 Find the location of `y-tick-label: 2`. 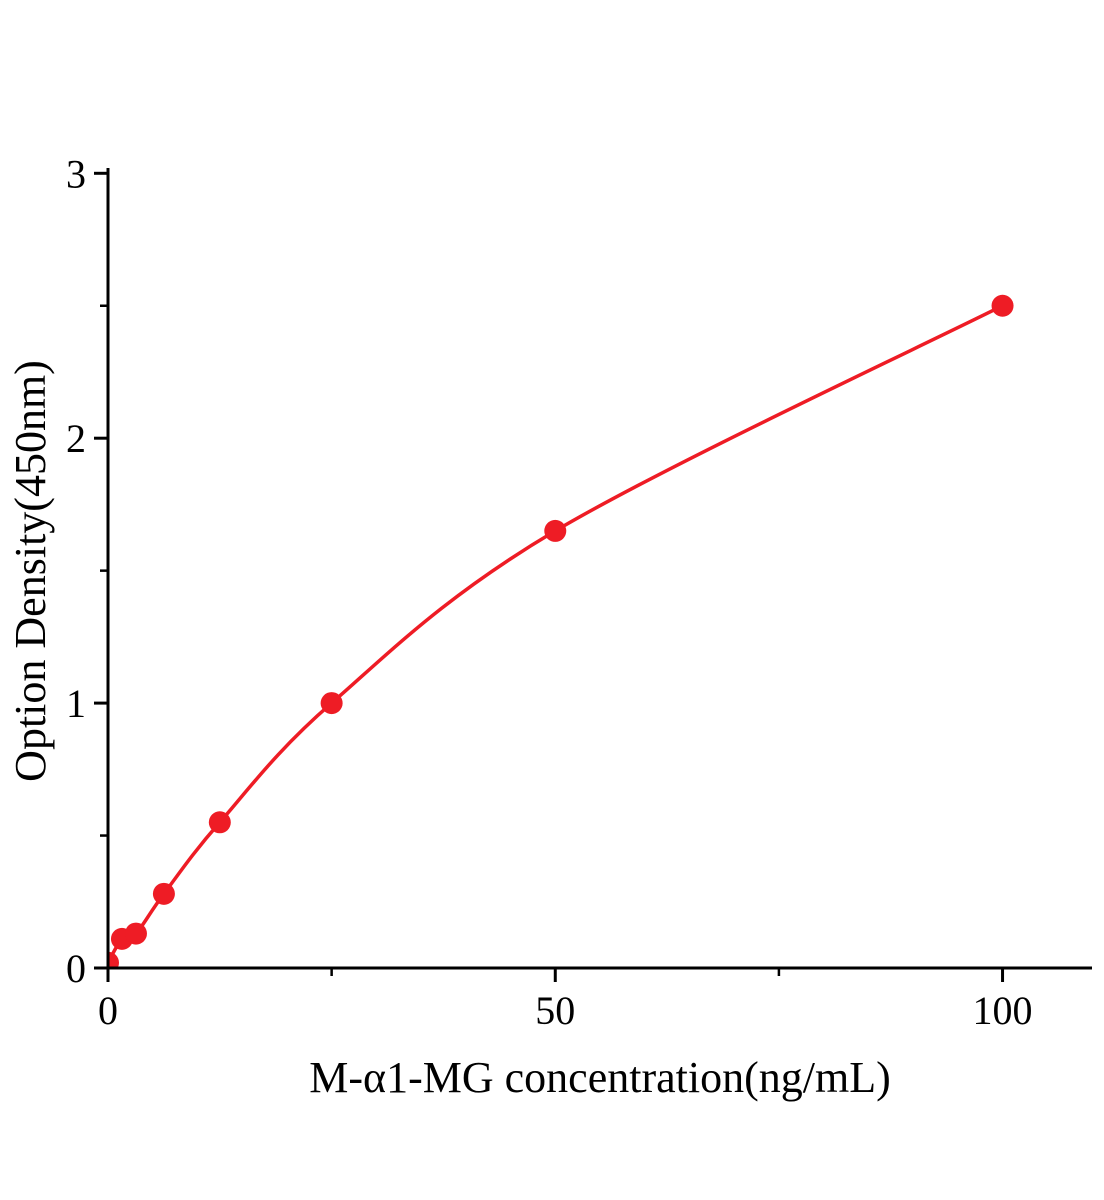

y-tick-label: 2 is located at coordinates (76, 438).